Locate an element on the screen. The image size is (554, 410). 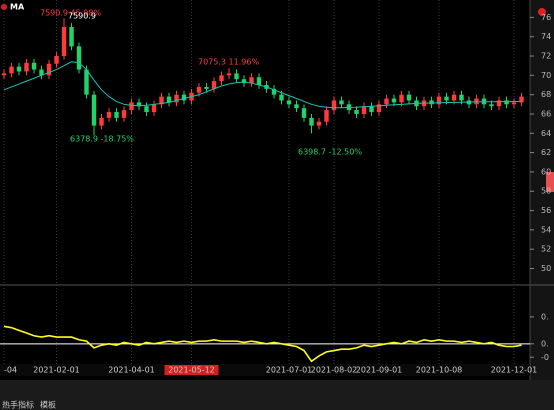
price-tick-label: 68 is located at coordinates (546, 94).